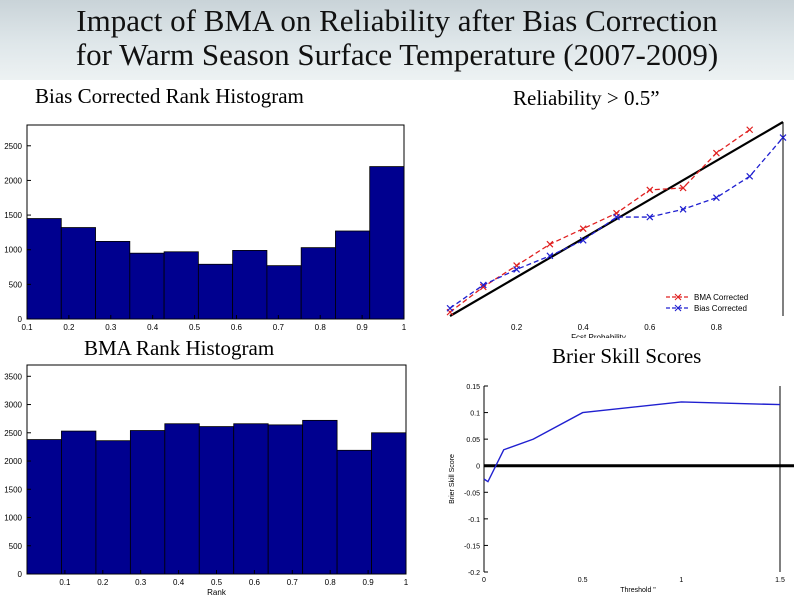 Image resolution: width=794 pixels, height=595 pixels. I want to click on y-tick-label: 0.15, so click(473, 387).